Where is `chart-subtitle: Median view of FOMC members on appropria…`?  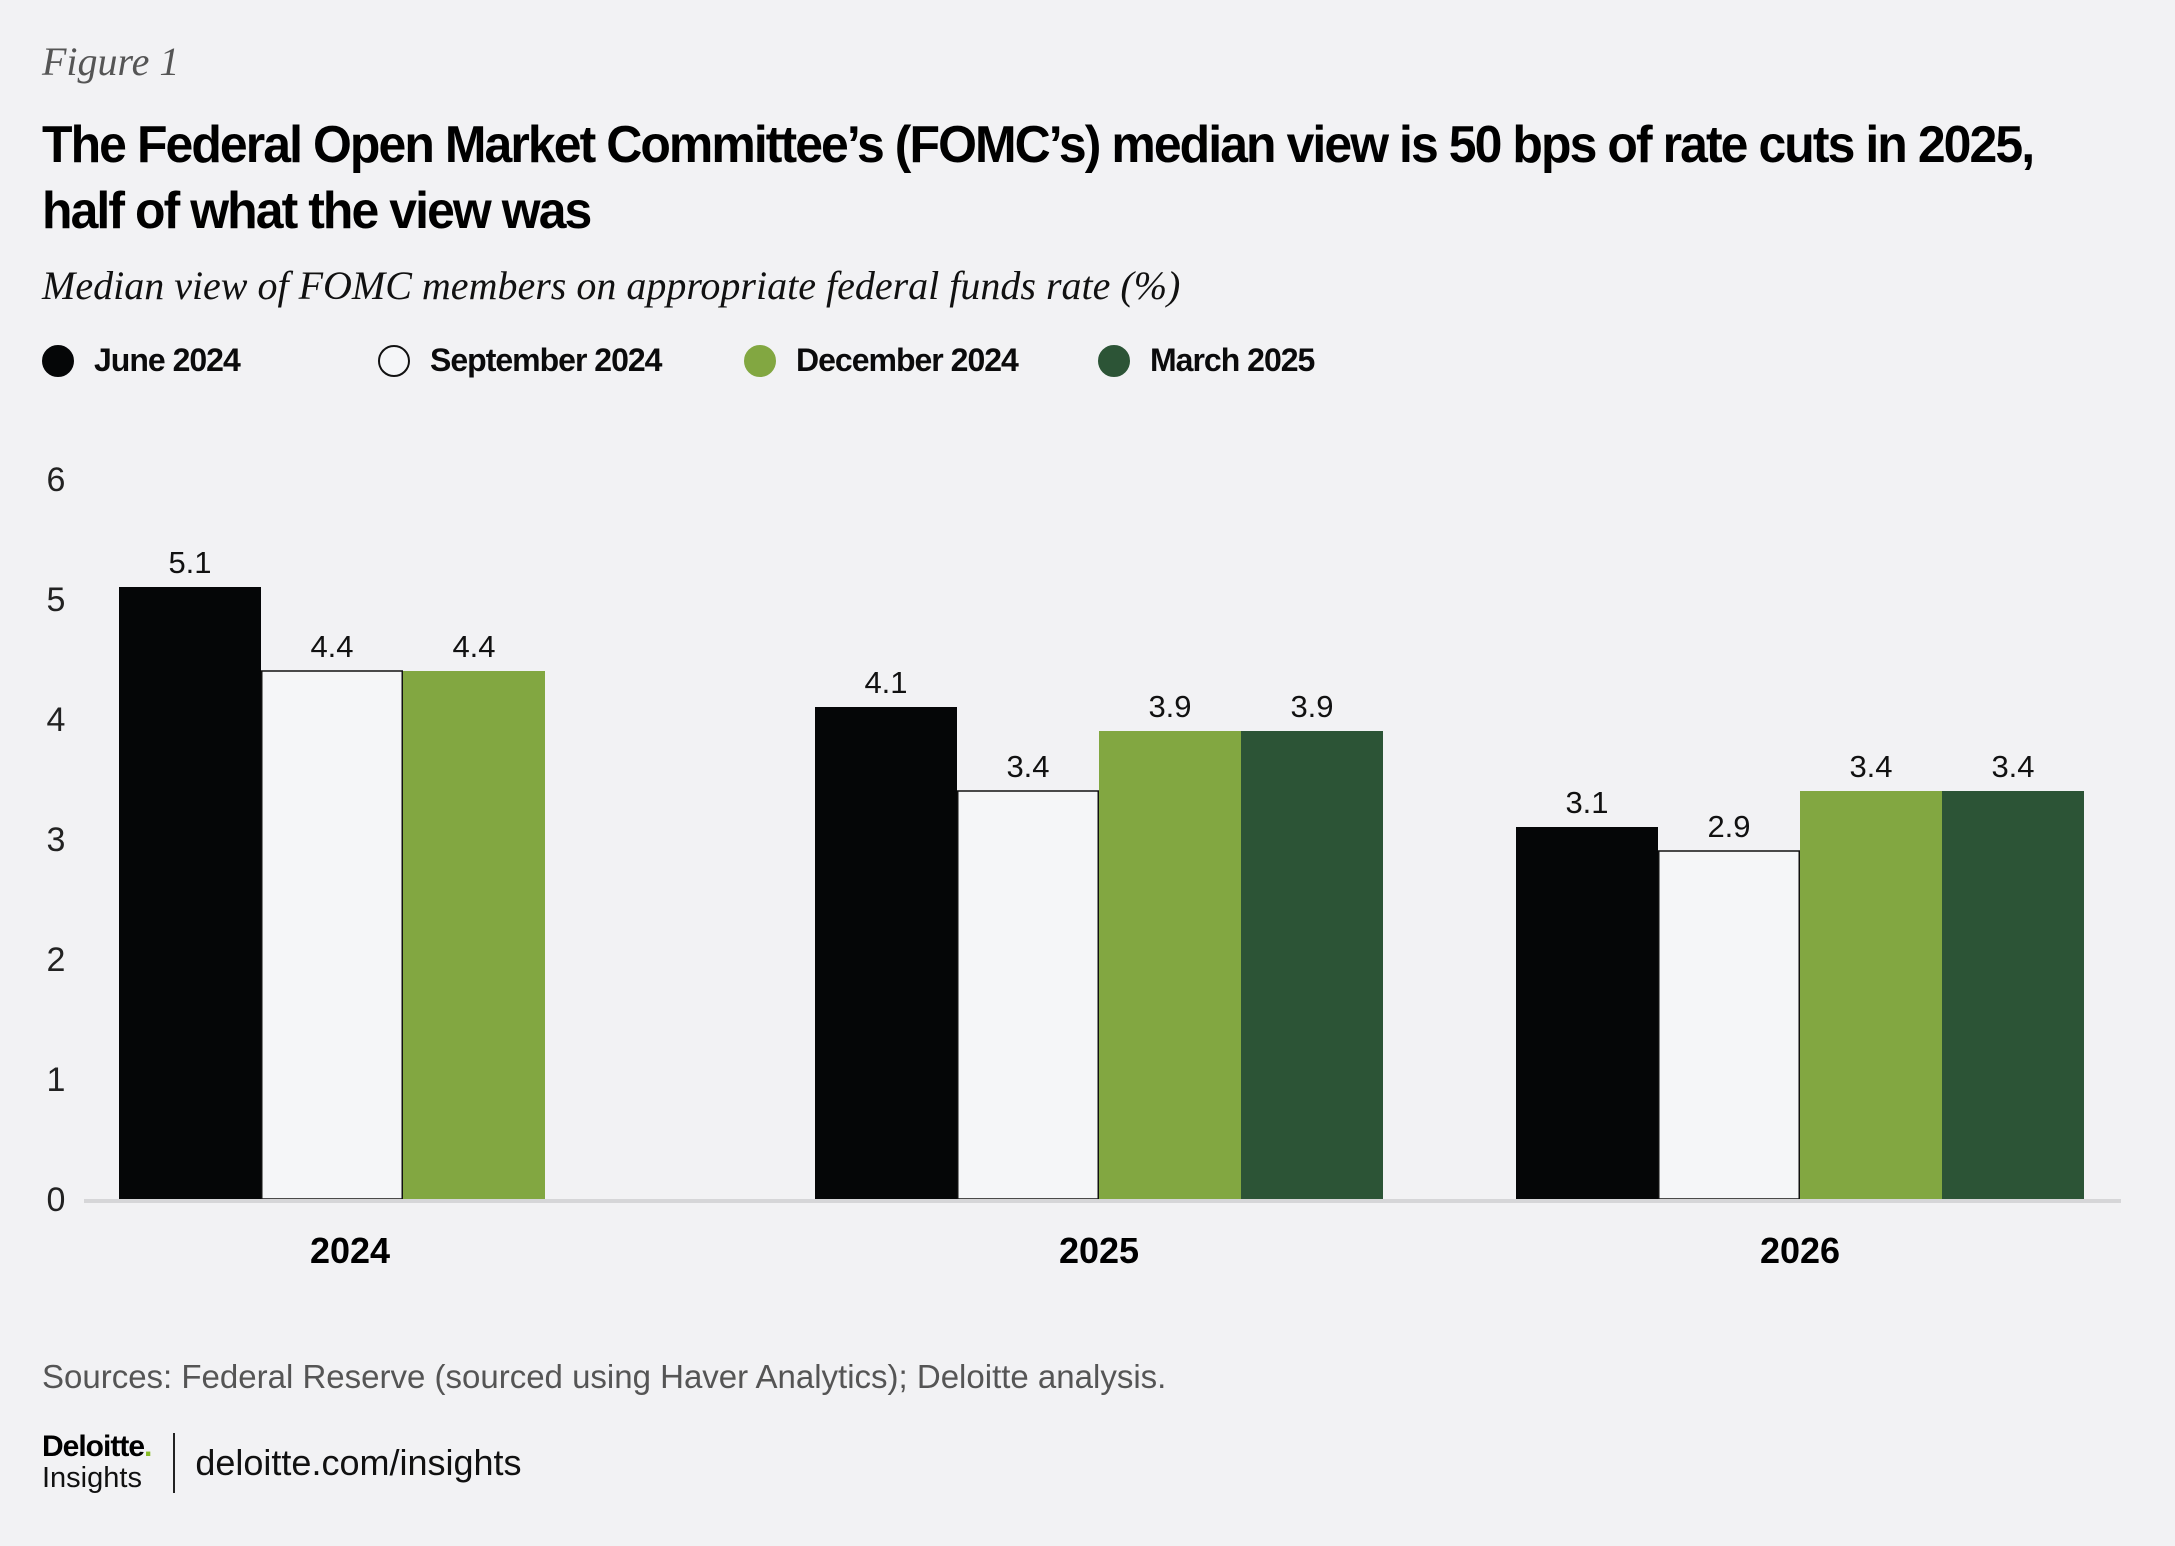 chart-subtitle: Median view of FOMC members on appropria… is located at coordinates (611, 285).